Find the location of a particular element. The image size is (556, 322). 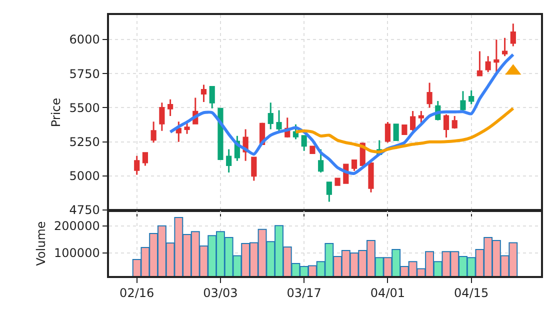

y-axis-title: Price is located at coordinates (56, 113).